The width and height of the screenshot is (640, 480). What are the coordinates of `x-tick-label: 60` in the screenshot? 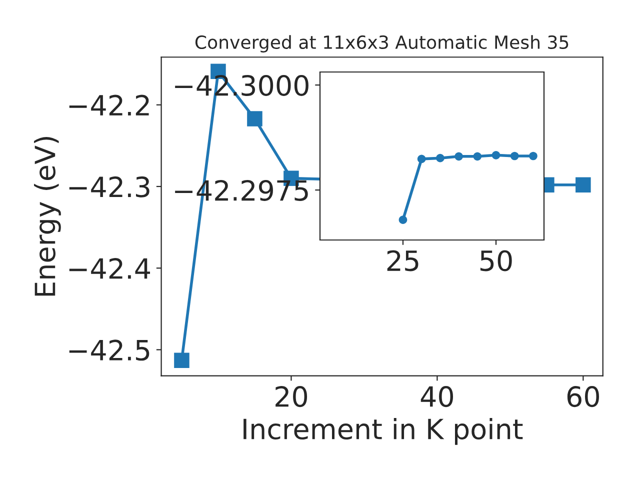 It's located at (583, 397).